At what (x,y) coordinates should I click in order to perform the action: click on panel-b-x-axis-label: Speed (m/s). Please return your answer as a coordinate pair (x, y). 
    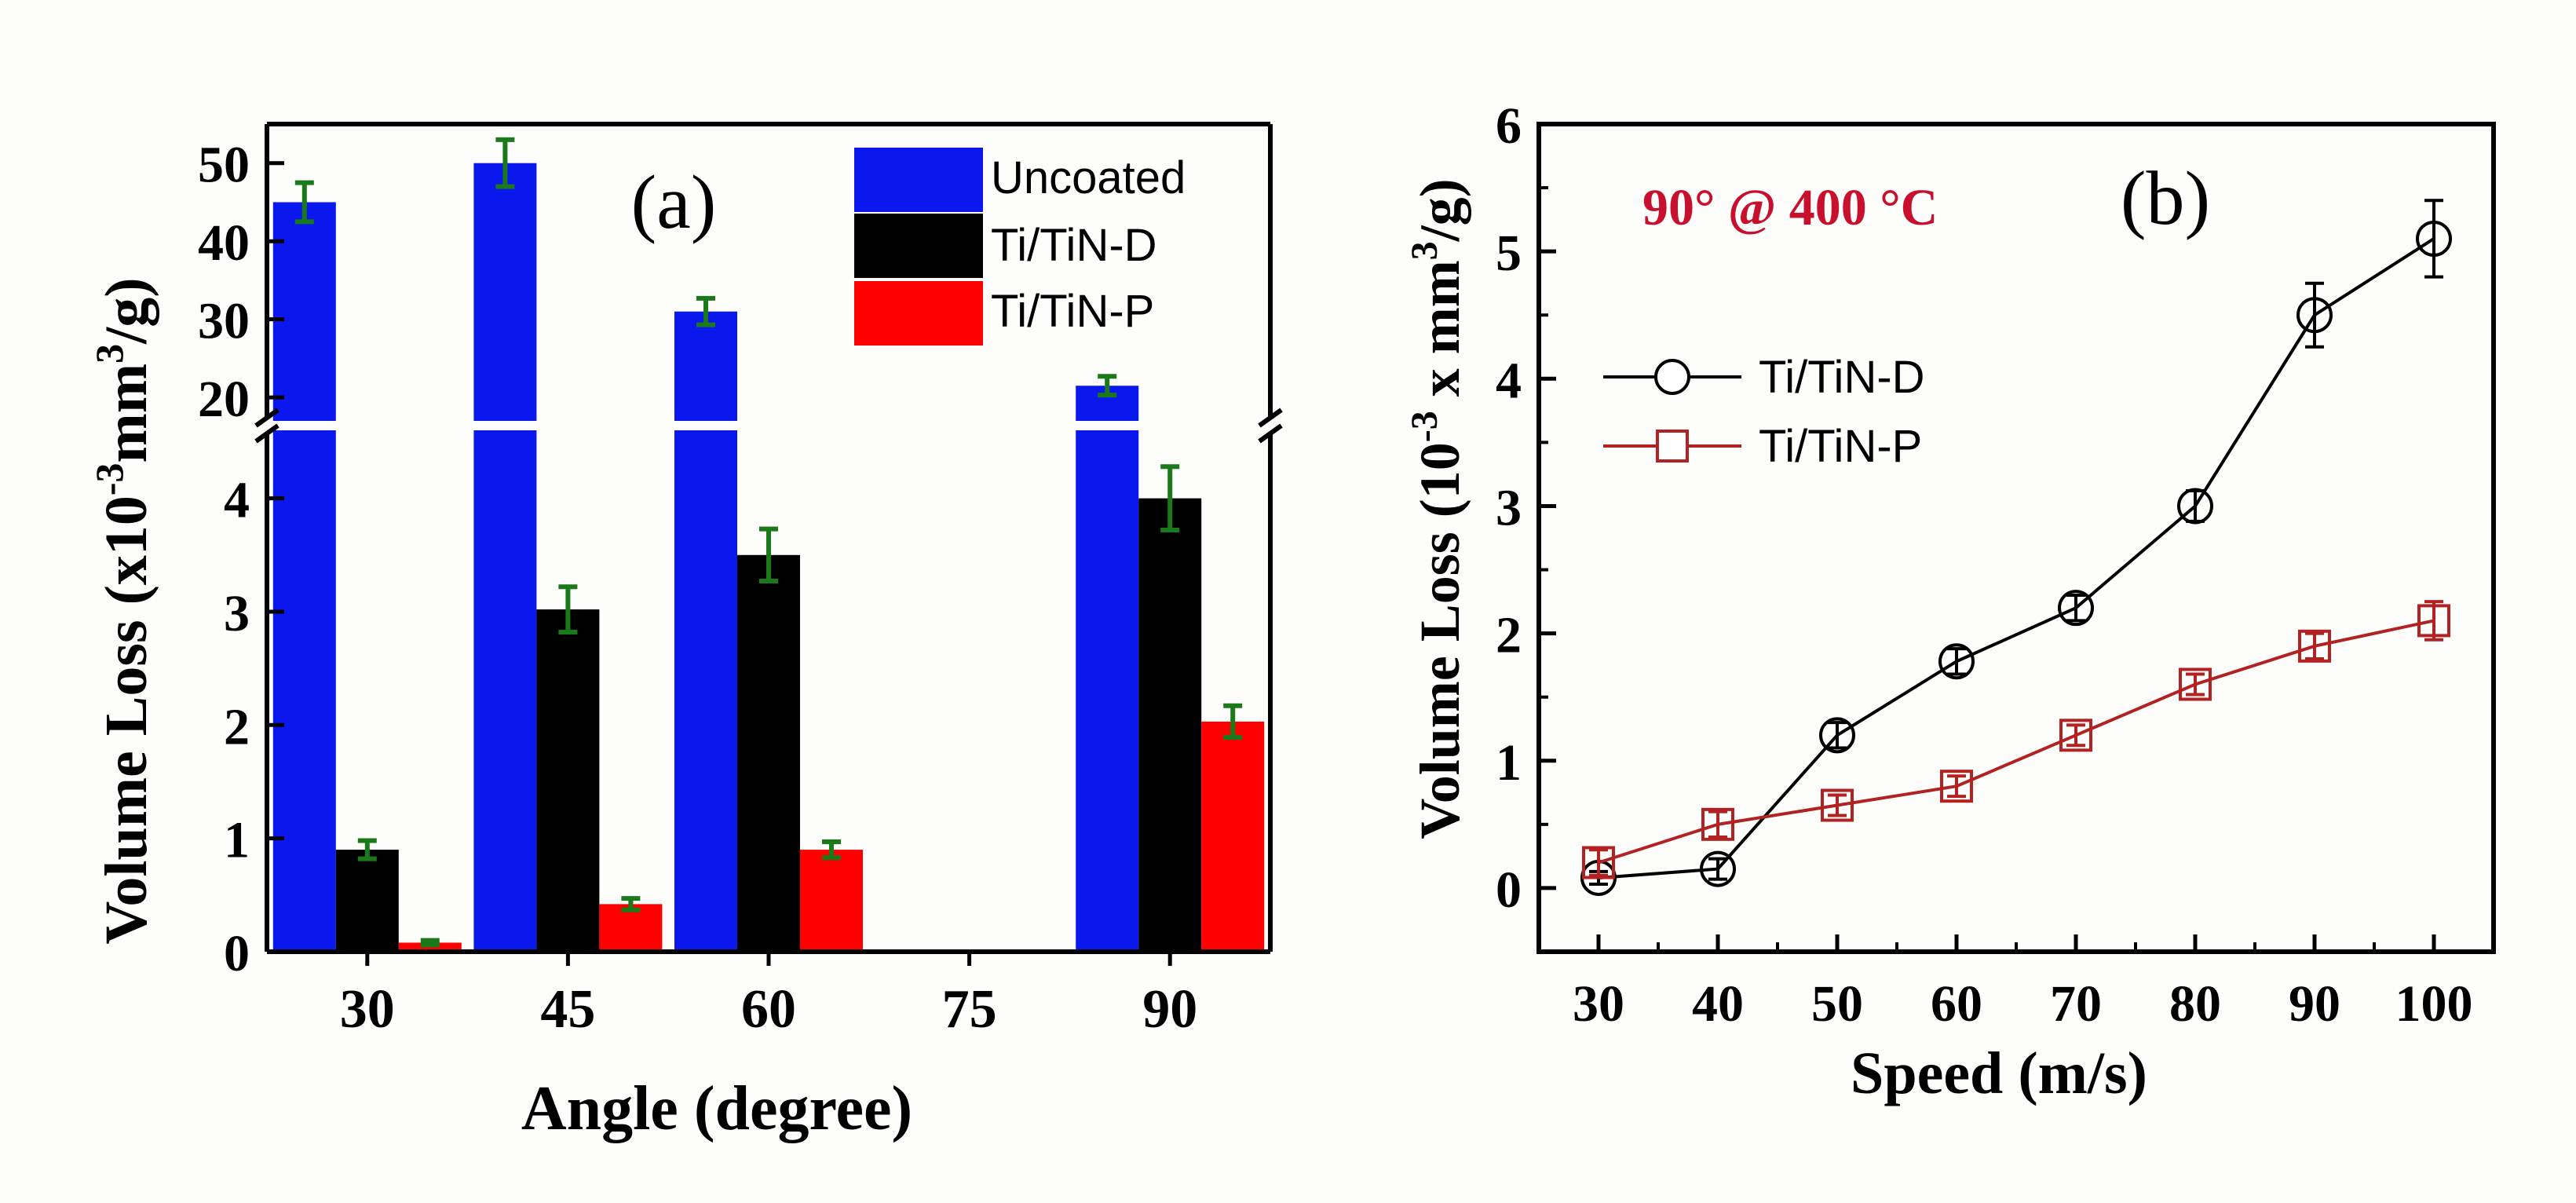
    Looking at the image, I should click on (1999, 1073).